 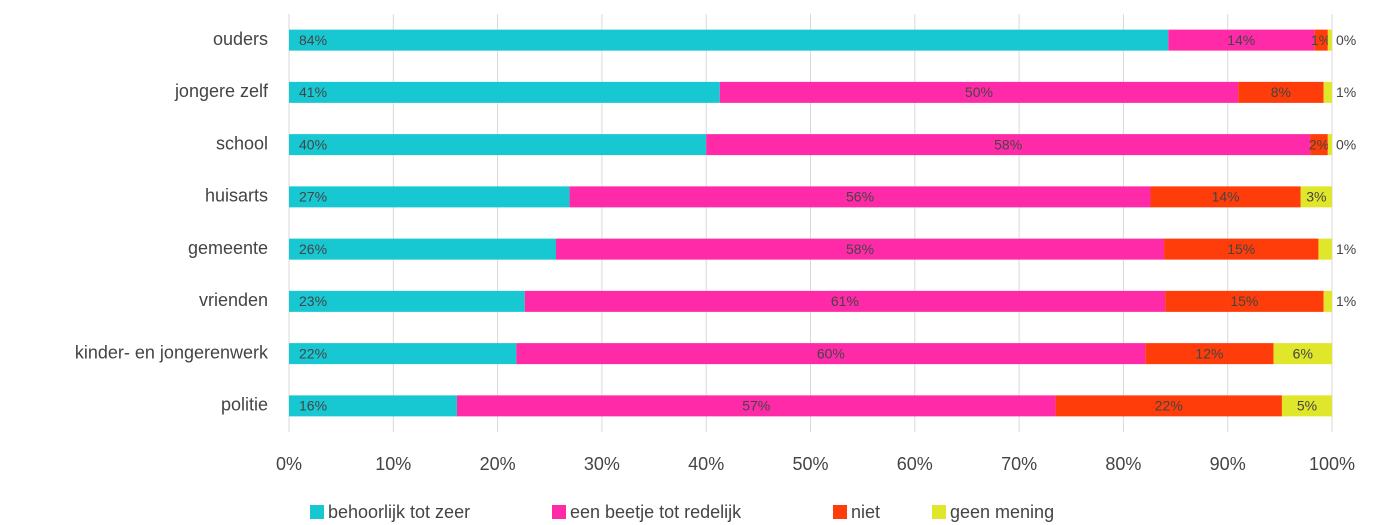 What do you see at coordinates (172, 352) in the screenshot?
I see `y-tick-label: kinder- en jongerenwerk` at bounding box center [172, 352].